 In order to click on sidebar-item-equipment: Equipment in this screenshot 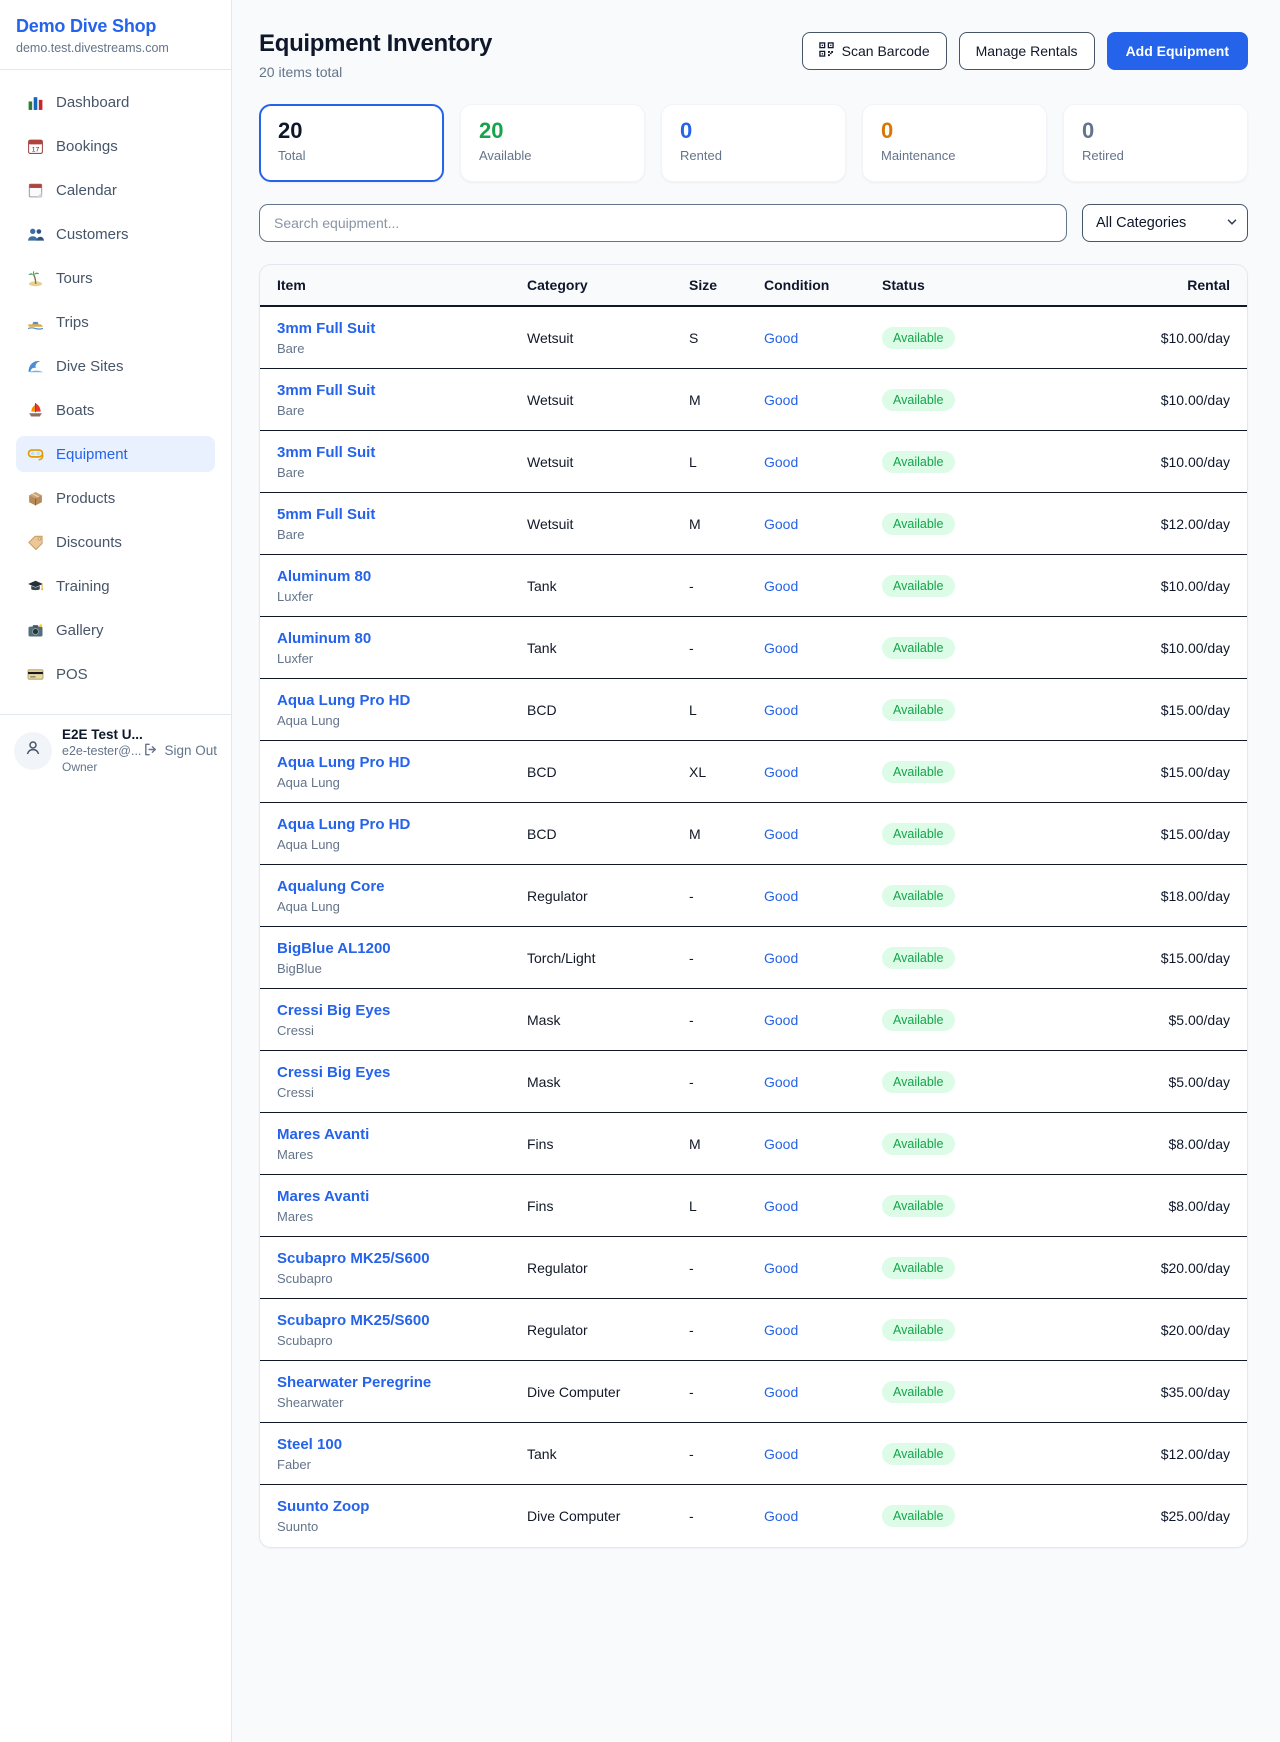, I will do `click(115, 454)`.